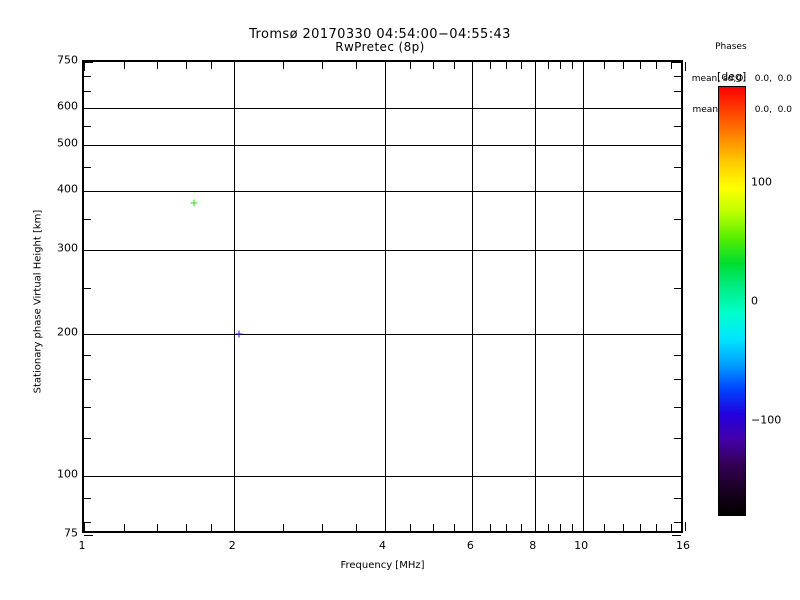  What do you see at coordinates (67, 248) in the screenshot?
I see `y-axis-tick-label: 300` at bounding box center [67, 248].